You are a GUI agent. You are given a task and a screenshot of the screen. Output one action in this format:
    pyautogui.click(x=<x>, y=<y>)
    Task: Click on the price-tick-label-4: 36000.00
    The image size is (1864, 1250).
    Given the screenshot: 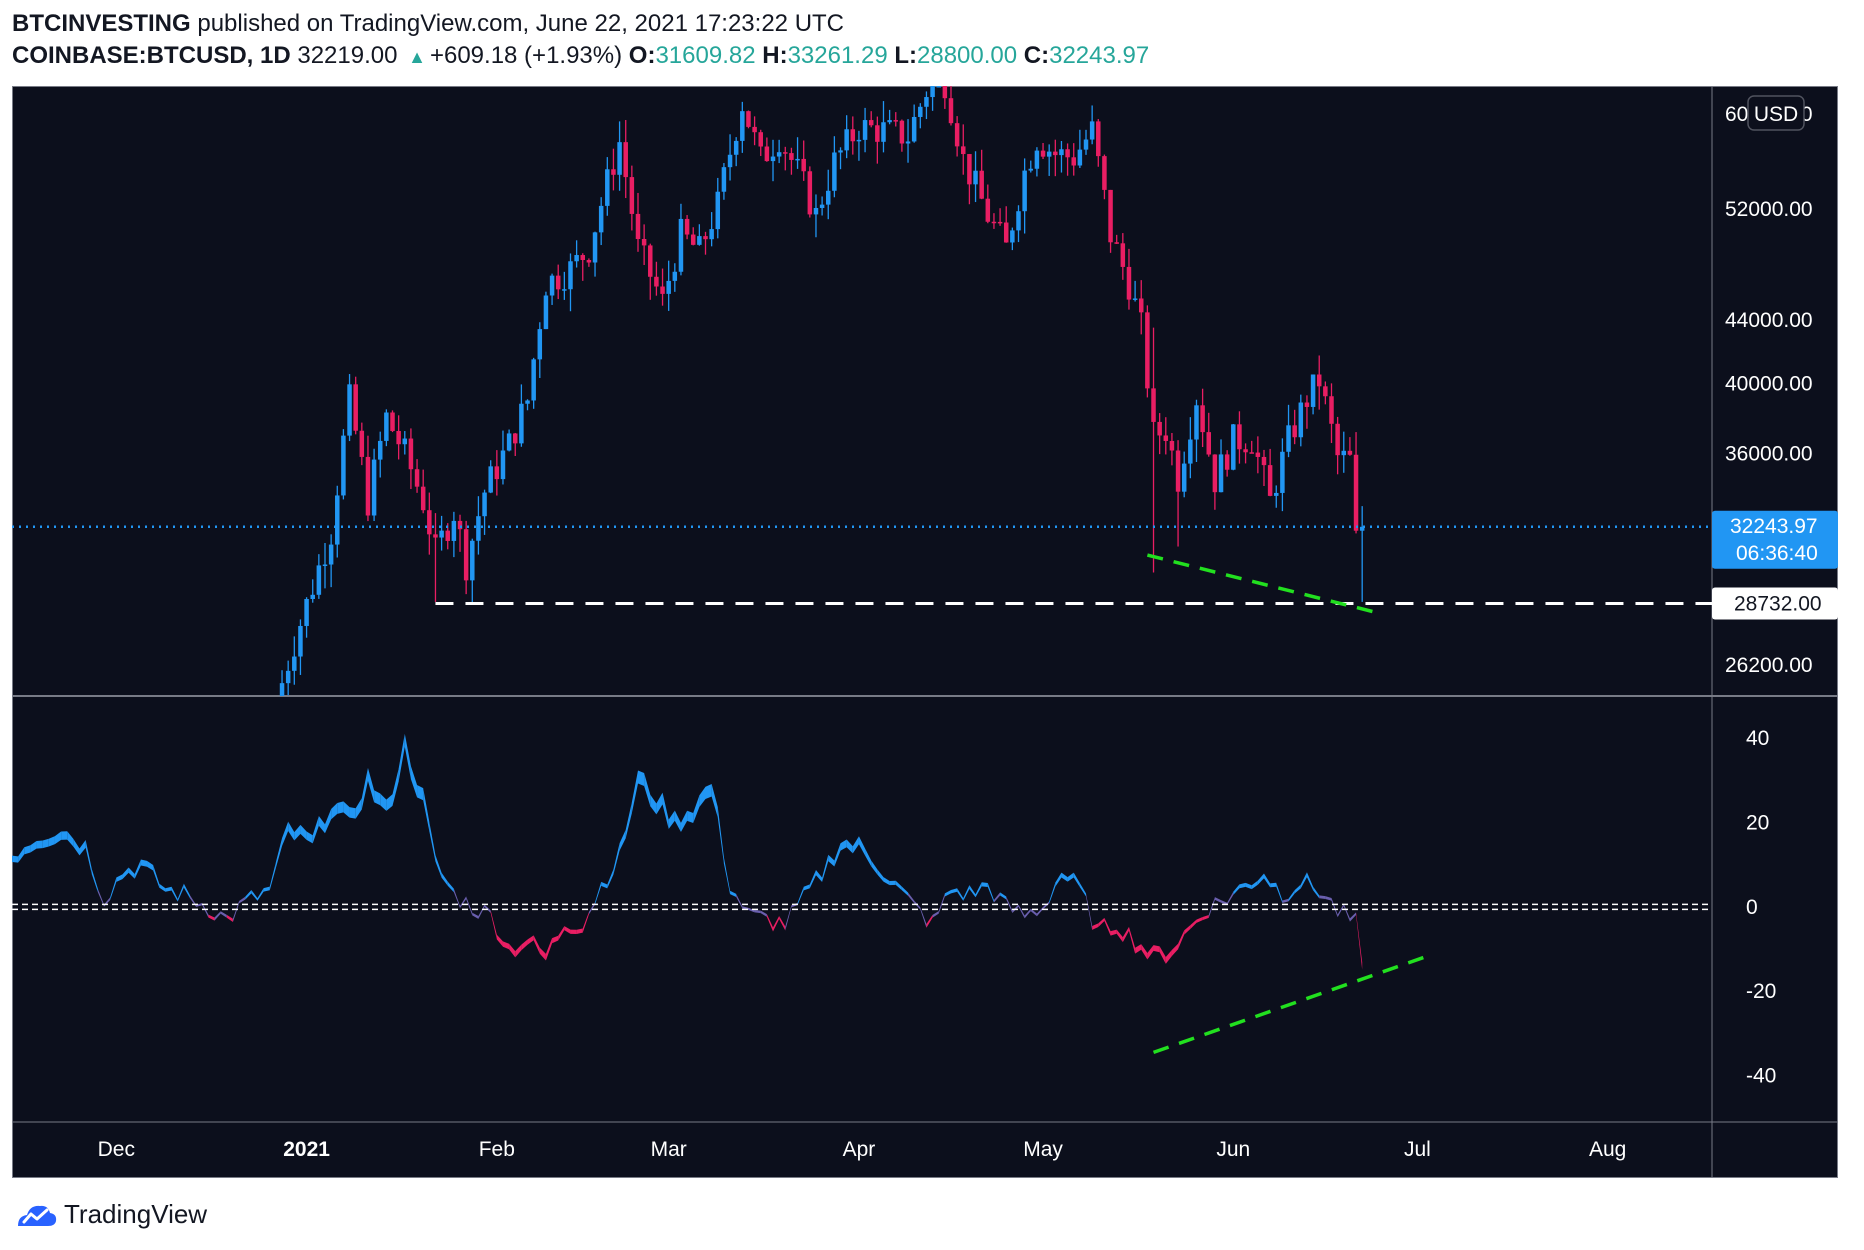 What is the action you would take?
    pyautogui.click(x=1769, y=454)
    